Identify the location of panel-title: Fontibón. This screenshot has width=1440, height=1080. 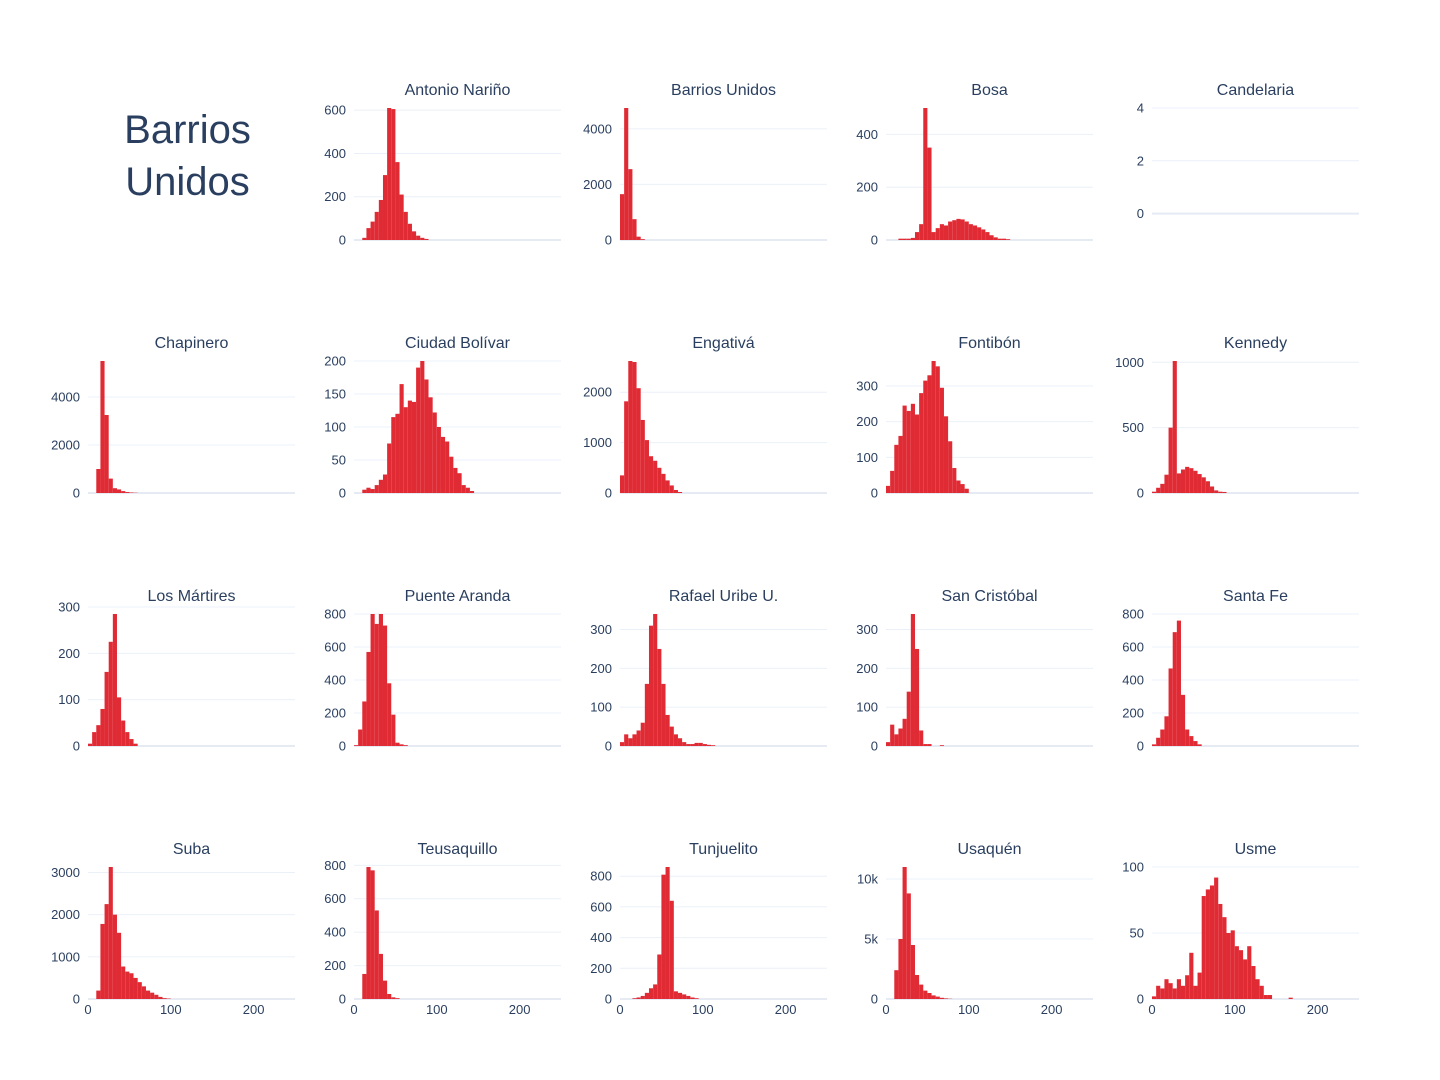
(989, 343).